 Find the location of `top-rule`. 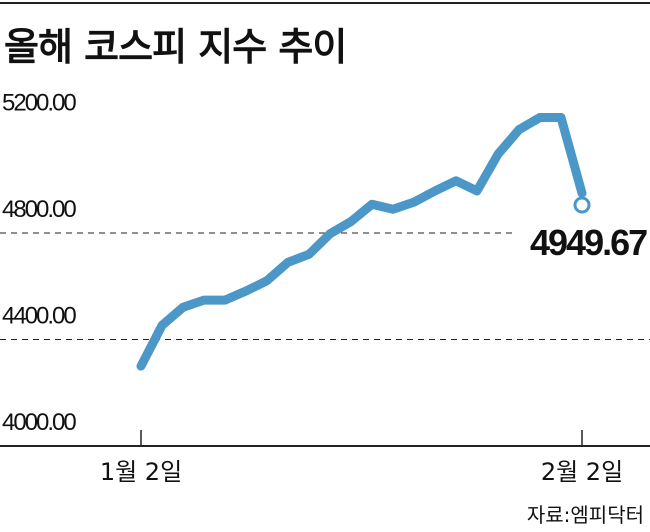

top-rule is located at coordinates (325, 3).